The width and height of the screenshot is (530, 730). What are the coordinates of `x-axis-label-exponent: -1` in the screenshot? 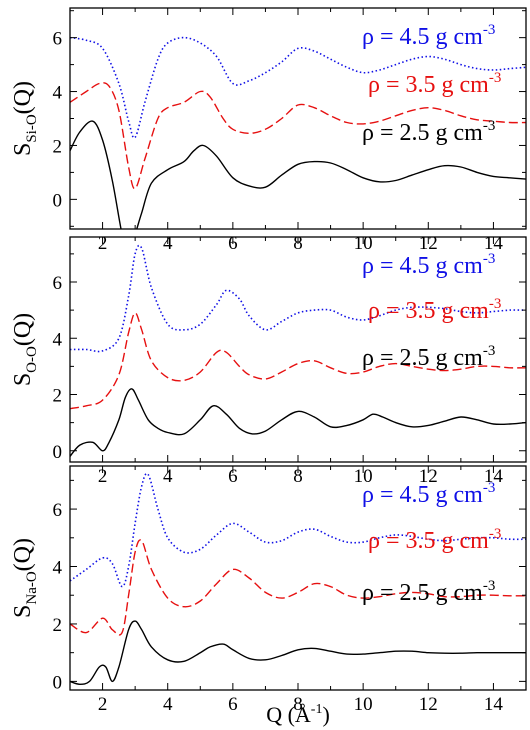 It's located at (317, 709).